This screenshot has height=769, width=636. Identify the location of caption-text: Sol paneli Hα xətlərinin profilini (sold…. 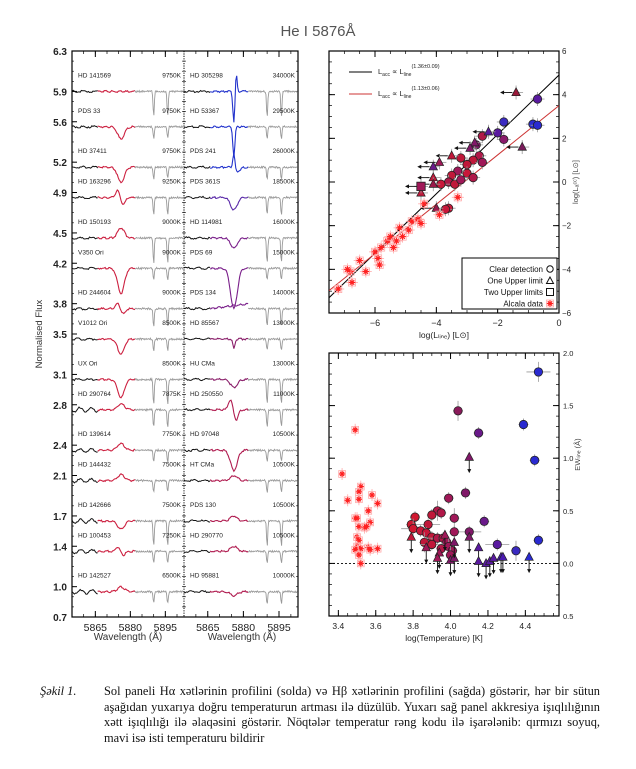
(352, 714).